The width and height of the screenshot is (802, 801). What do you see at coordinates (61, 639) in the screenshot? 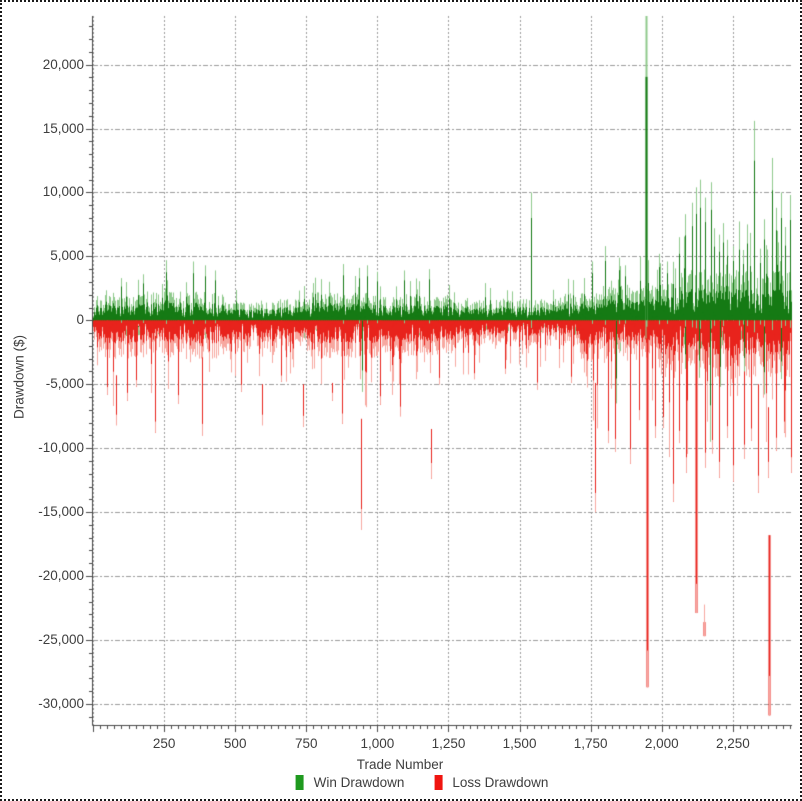
I see `y-axis-tick-label: -25,000` at bounding box center [61, 639].